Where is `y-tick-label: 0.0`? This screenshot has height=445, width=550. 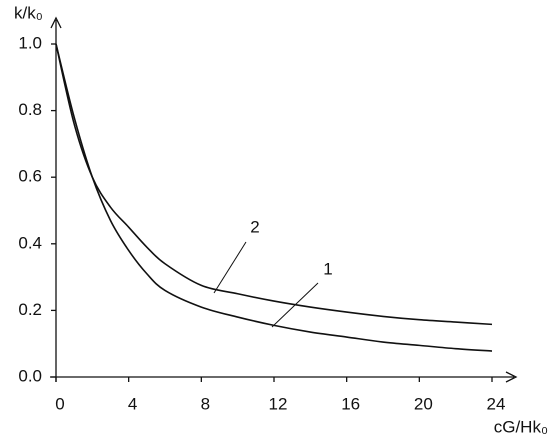
y-tick-label: 0.0 is located at coordinates (30, 375).